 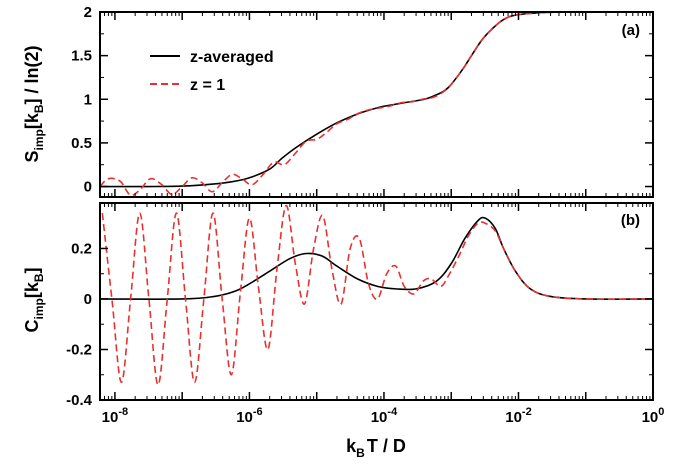 What do you see at coordinates (81, 248) in the screenshot?
I see `y-tick-label-b: 0.2` at bounding box center [81, 248].